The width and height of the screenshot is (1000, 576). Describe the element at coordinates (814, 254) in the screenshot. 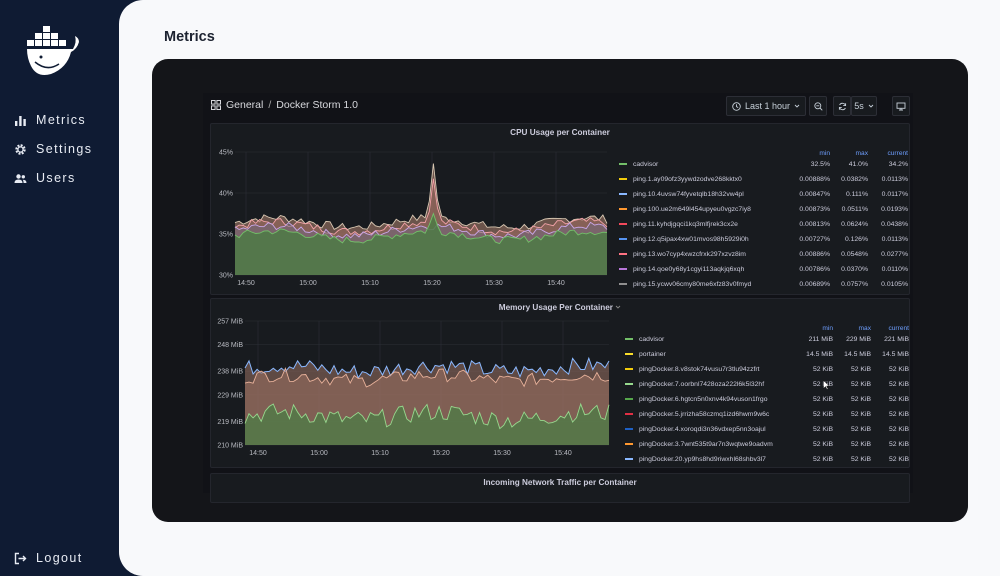

I see `legend-value-min: 0.00886%` at that location.